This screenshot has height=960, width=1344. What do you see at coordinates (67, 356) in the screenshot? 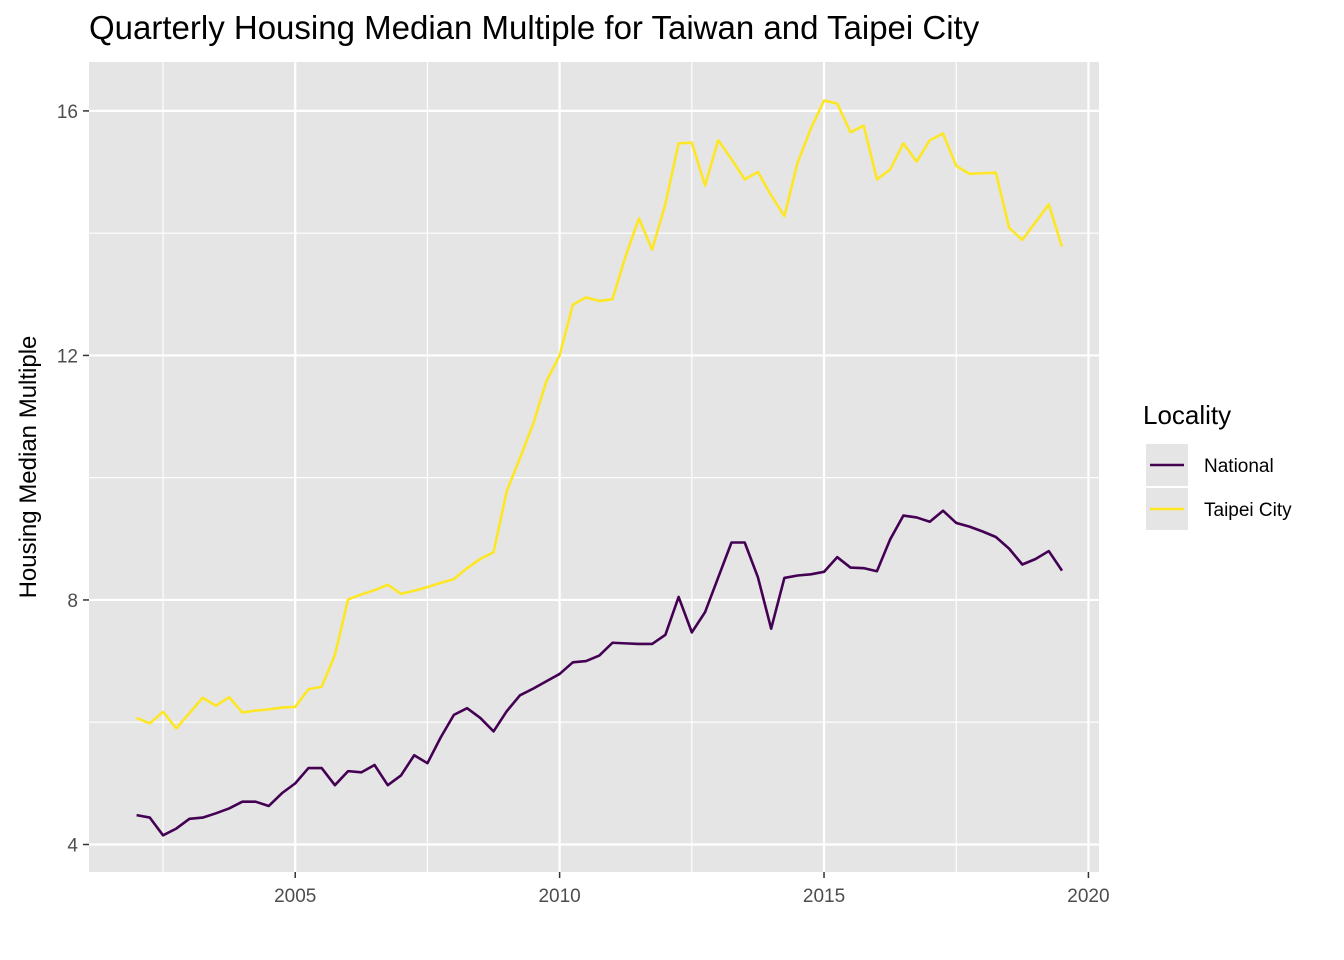
I see `y-tick-label: 12` at bounding box center [67, 356].